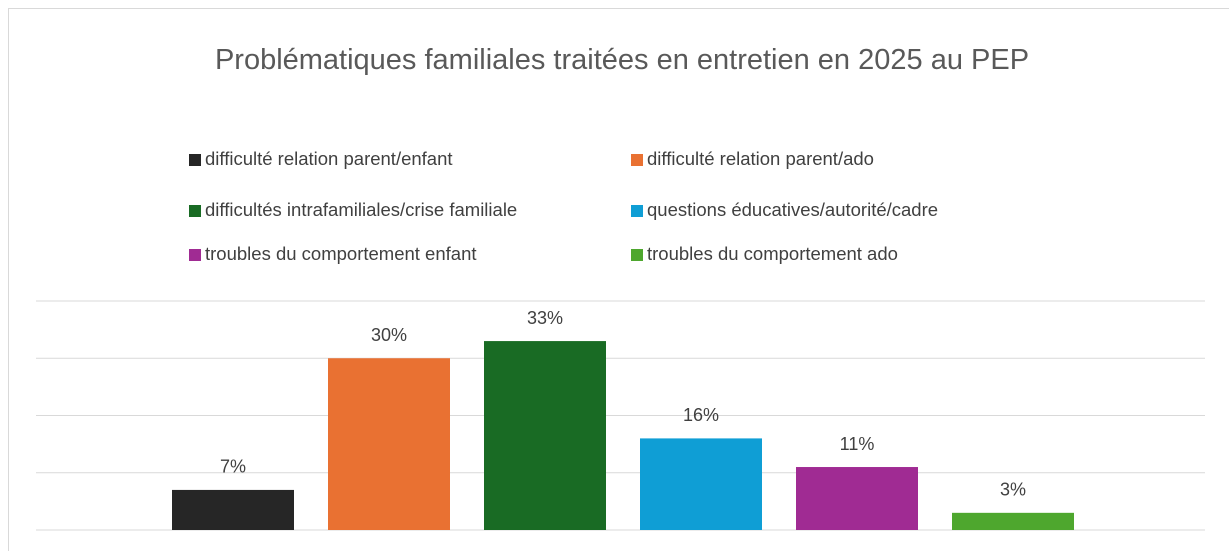 This screenshot has width=1229, height=551. Describe the element at coordinates (545, 318) in the screenshot. I see `data-label: 33%` at that location.